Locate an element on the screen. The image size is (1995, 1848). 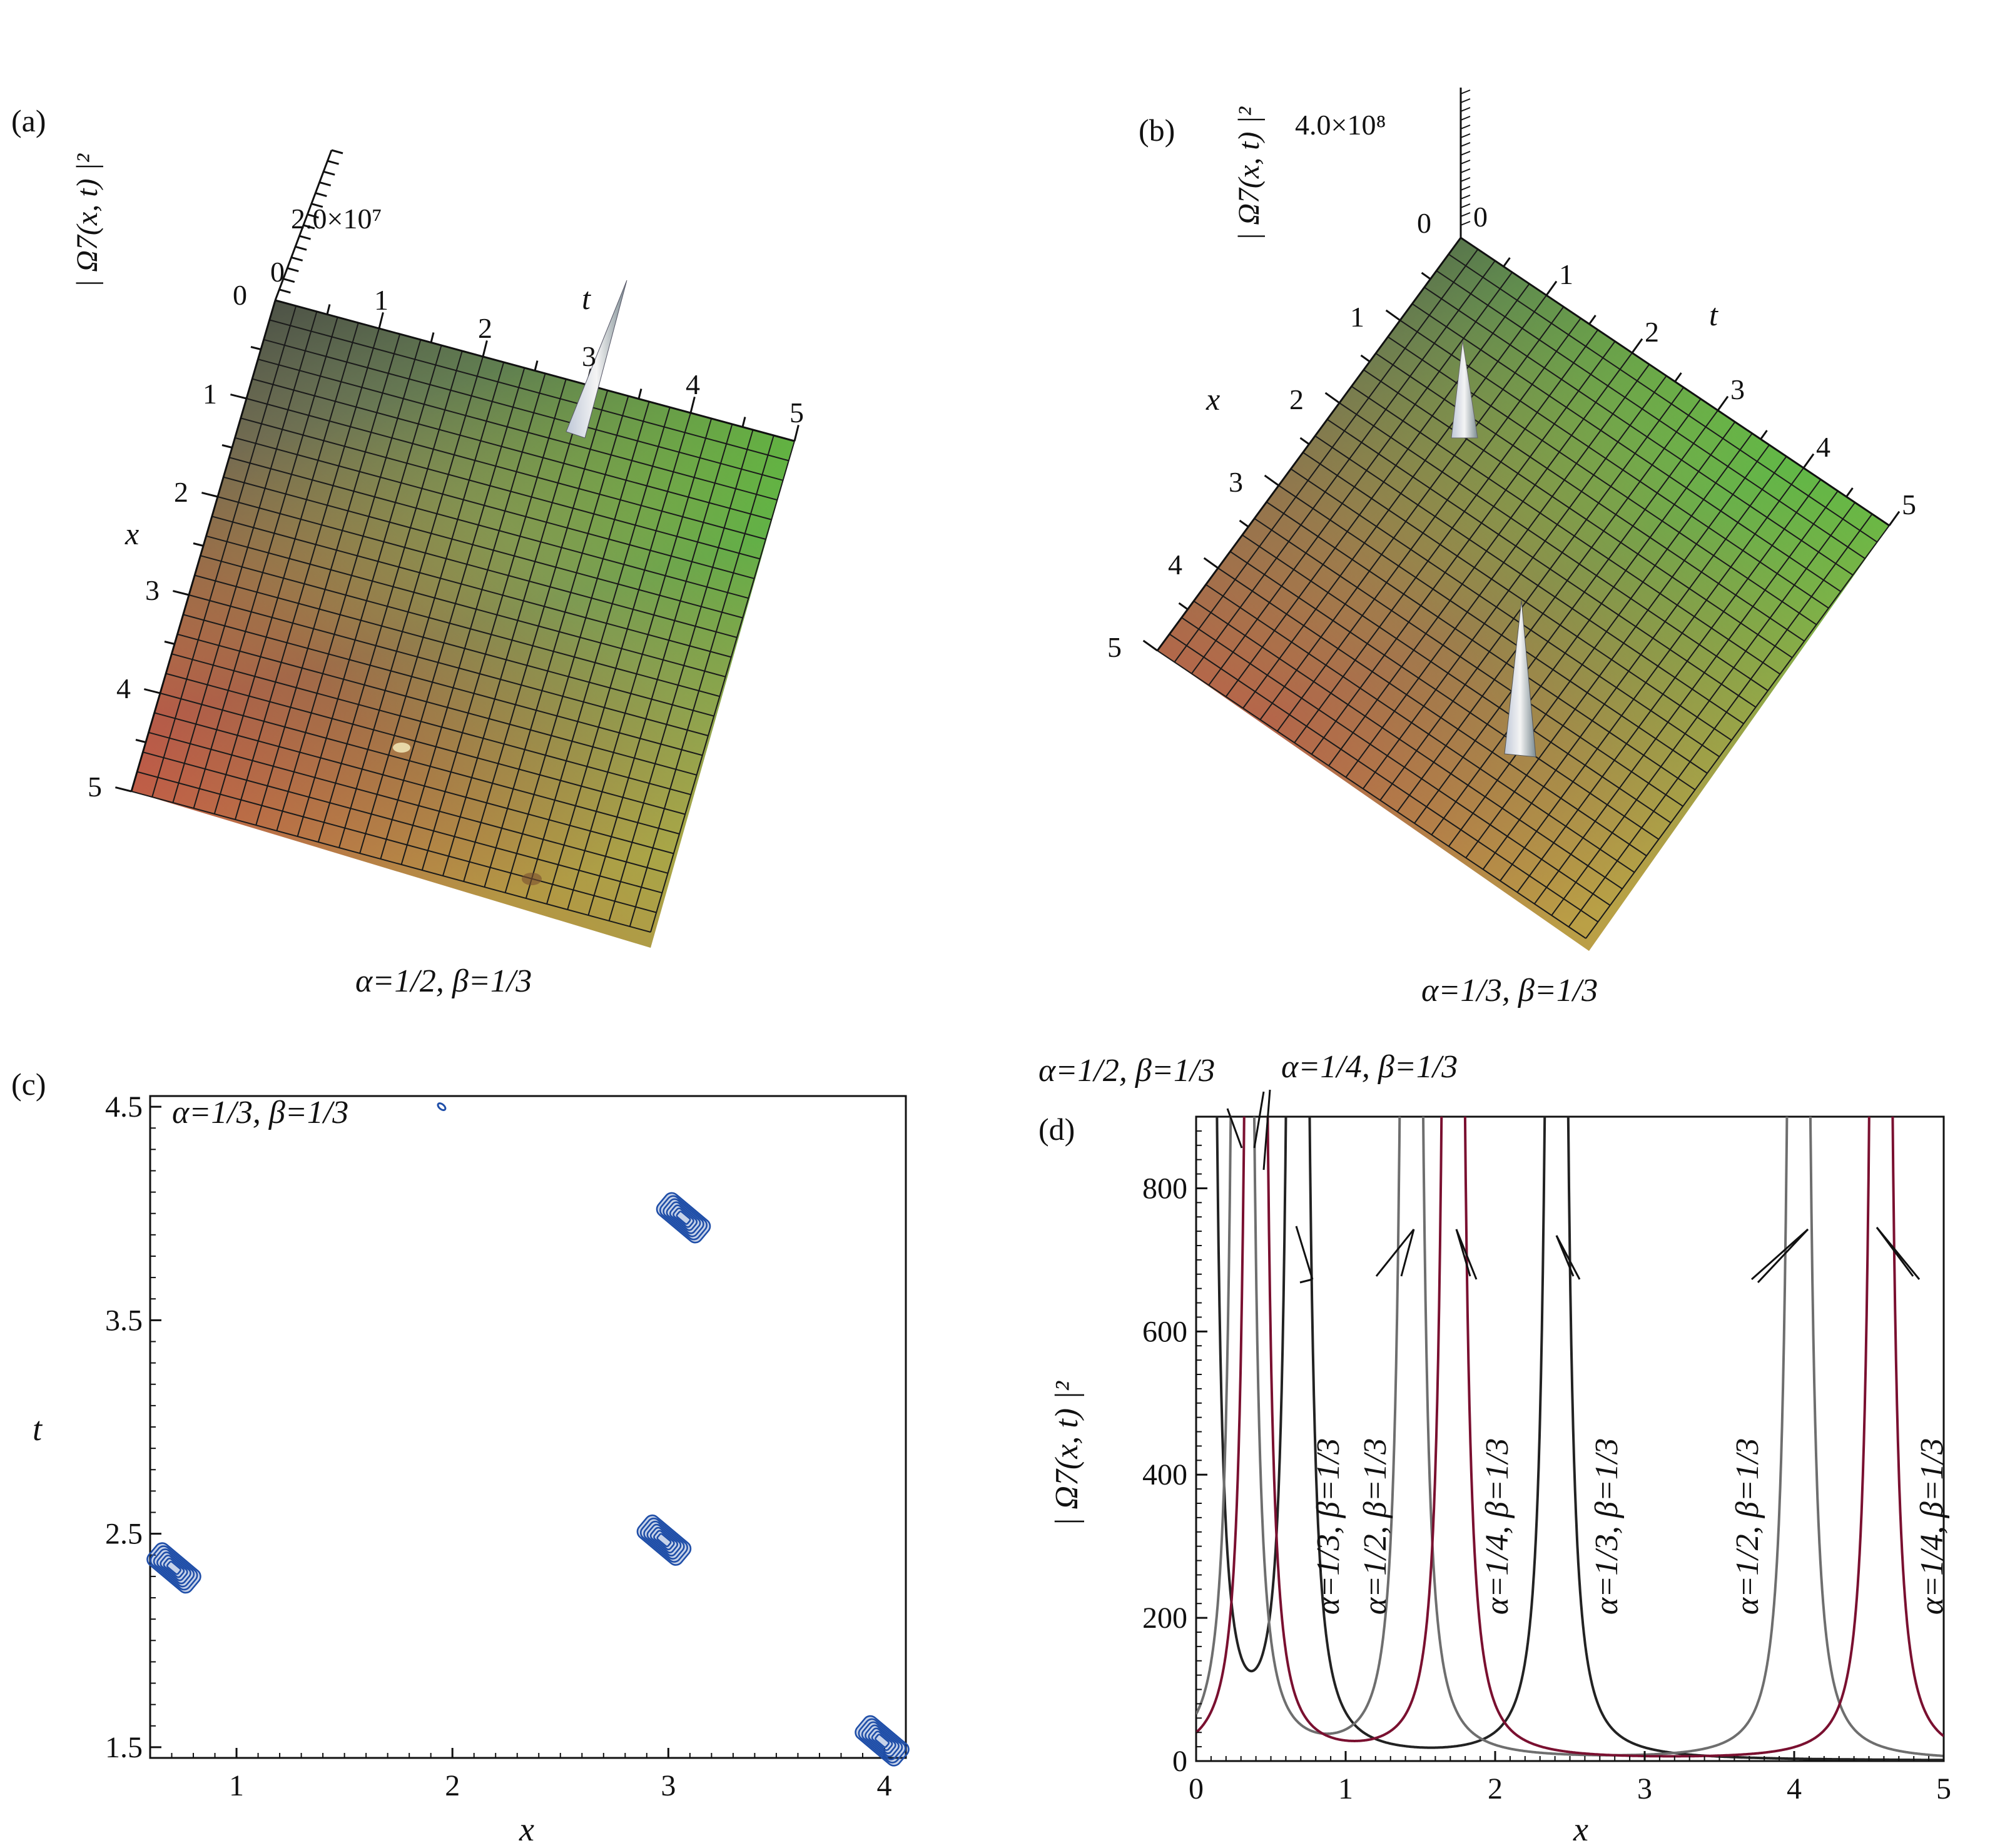
panel-c-frame is located at coordinates (528, 1427).